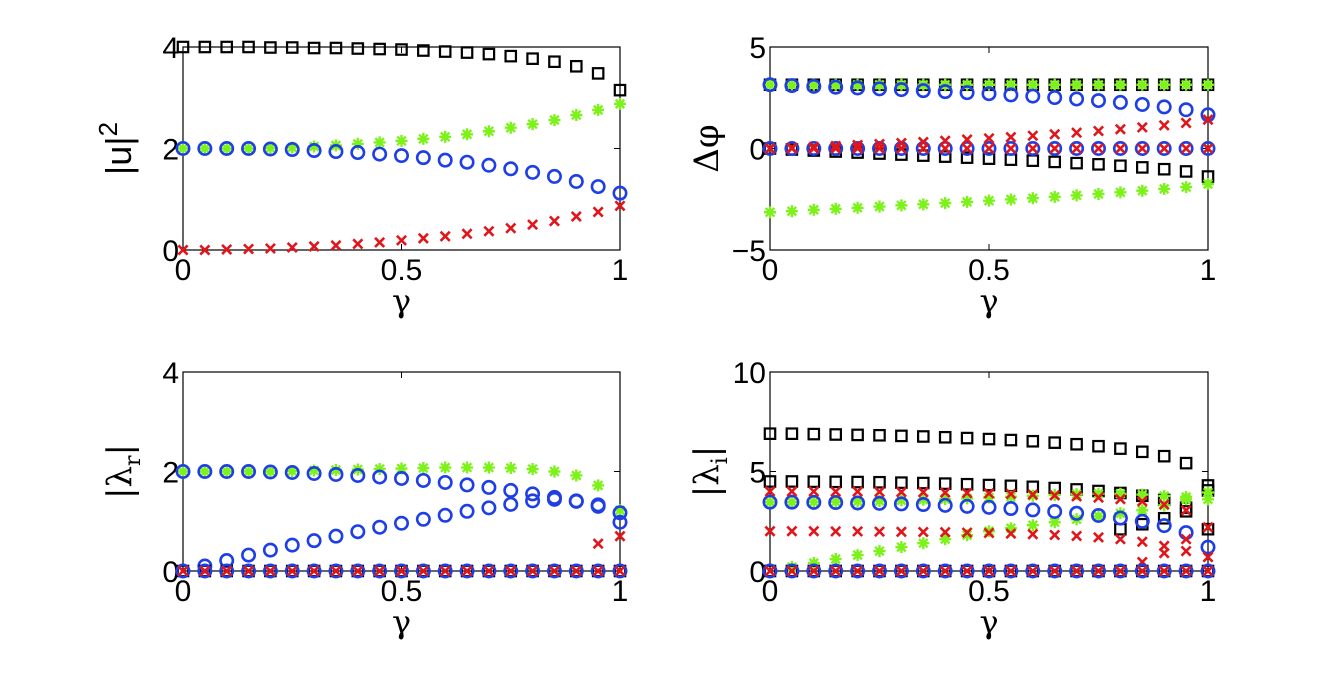  Describe the element at coordinates (757, 473) in the screenshot. I see `y-tick-label: 5` at that location.